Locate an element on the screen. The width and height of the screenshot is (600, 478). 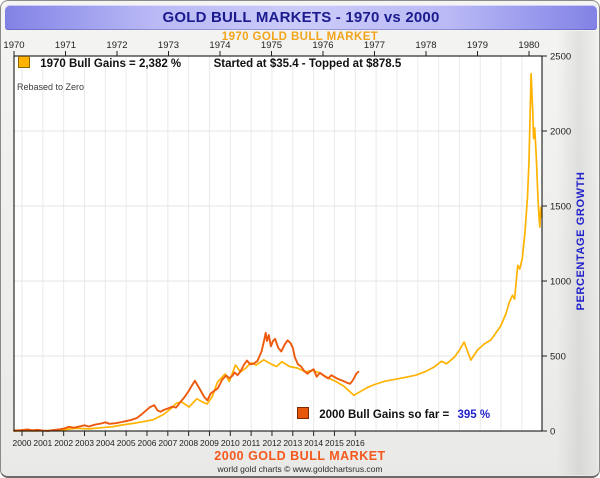
svg-text: 1974 is located at coordinates (219, 45).